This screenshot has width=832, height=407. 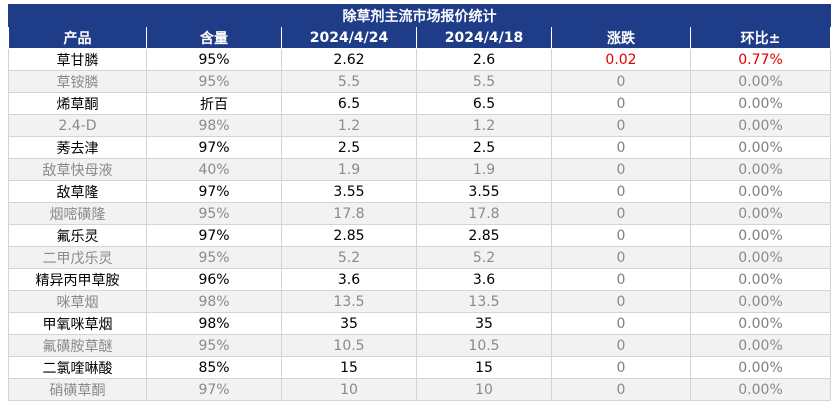 What do you see at coordinates (214, 37) in the screenshot?
I see `column-header-content: 含量` at bounding box center [214, 37].